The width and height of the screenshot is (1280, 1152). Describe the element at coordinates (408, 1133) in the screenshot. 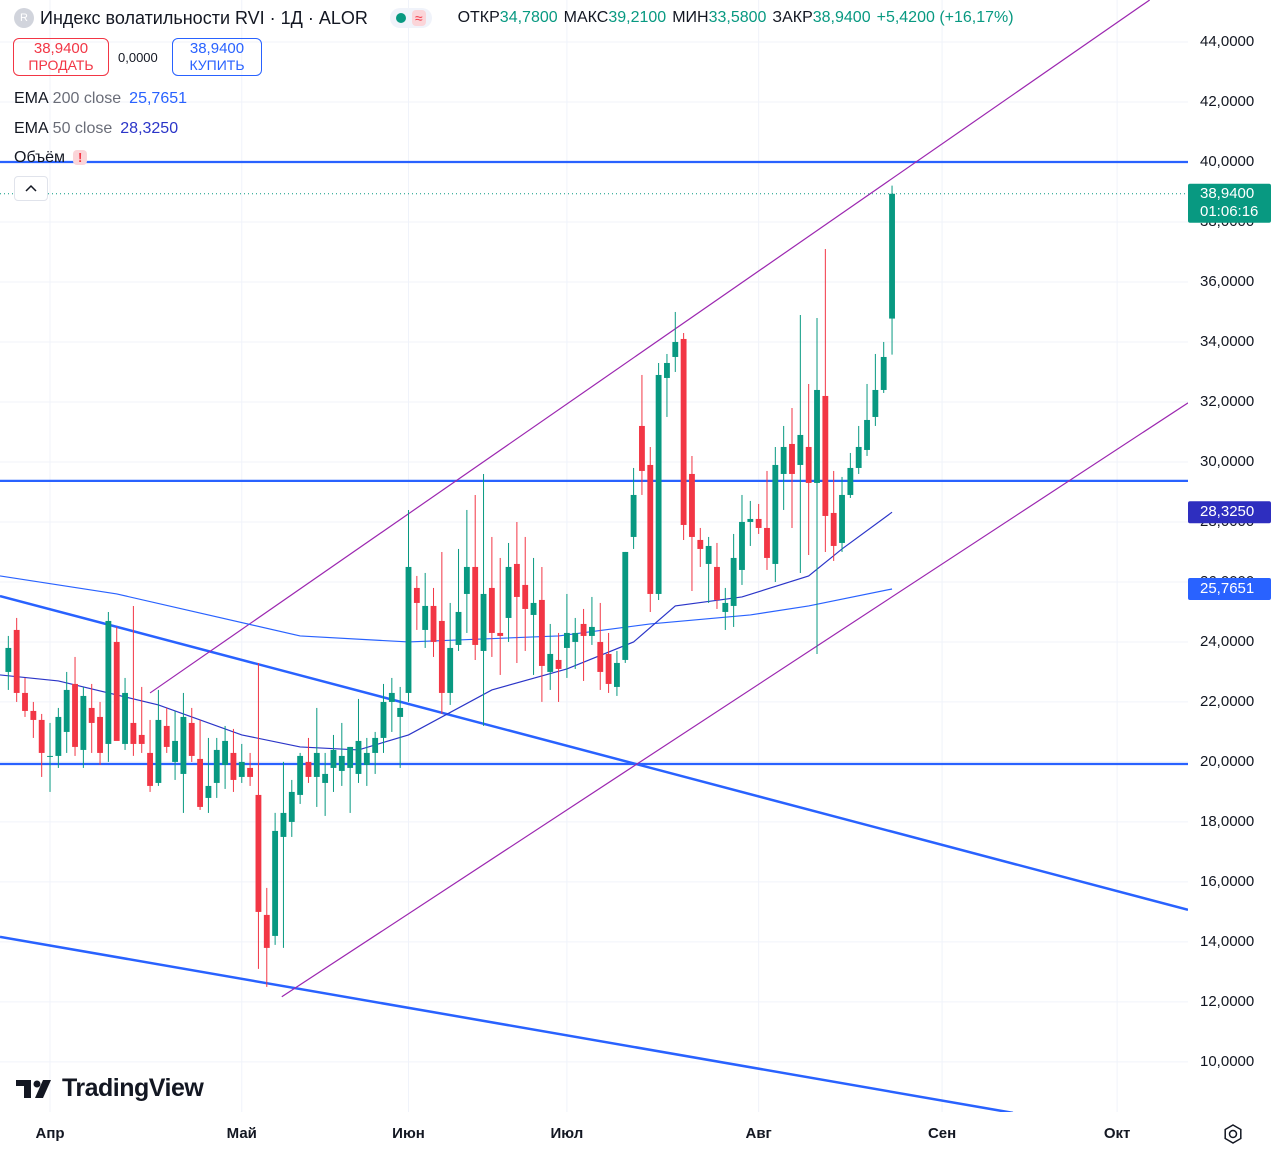

I see `x-tick-label: Июн` at that location.